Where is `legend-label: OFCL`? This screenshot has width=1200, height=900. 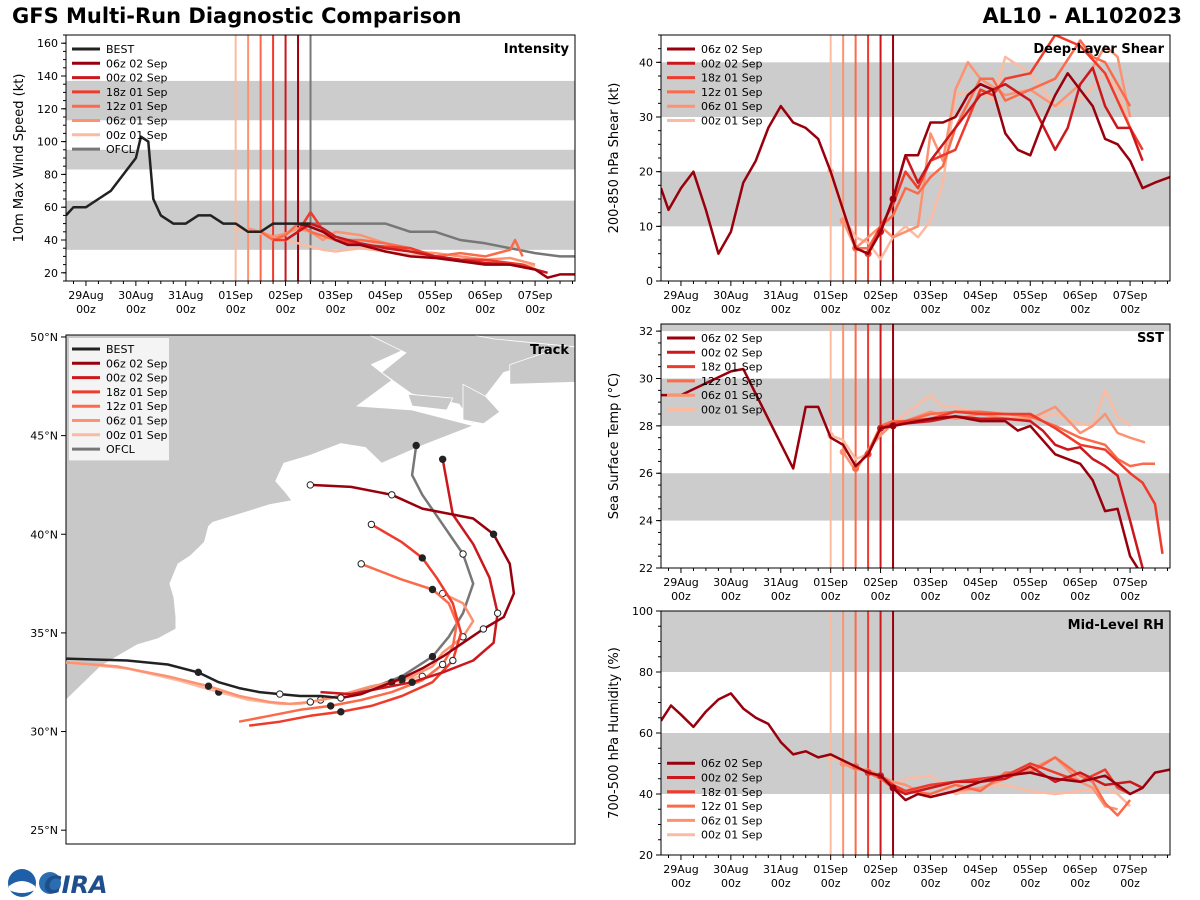
legend-label: OFCL is located at coordinates (121, 449).